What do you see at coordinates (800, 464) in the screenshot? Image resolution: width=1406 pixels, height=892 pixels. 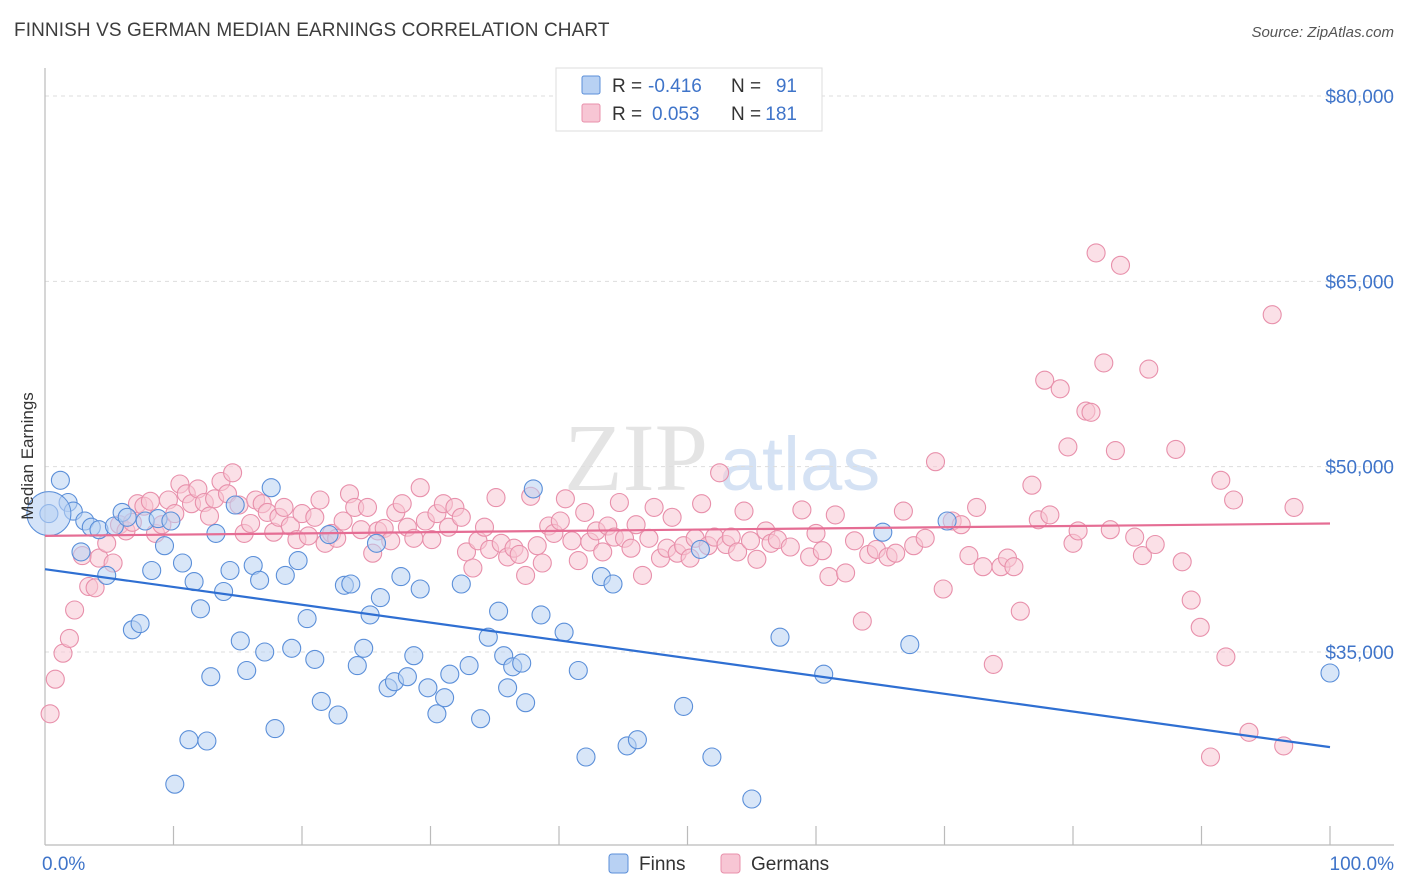 I see `watermark-atlas: atlas` at bounding box center [800, 464].